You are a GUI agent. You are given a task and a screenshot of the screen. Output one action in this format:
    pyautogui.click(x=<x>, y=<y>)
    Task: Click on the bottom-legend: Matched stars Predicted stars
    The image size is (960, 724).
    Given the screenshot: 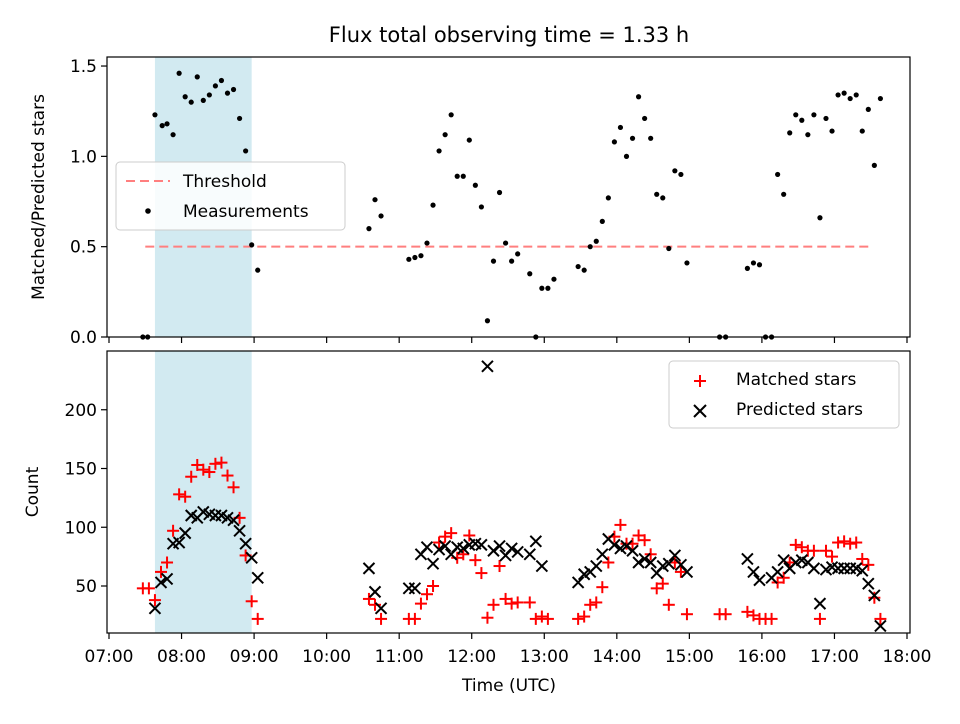 What is the action you would take?
    pyautogui.click(x=784, y=394)
    